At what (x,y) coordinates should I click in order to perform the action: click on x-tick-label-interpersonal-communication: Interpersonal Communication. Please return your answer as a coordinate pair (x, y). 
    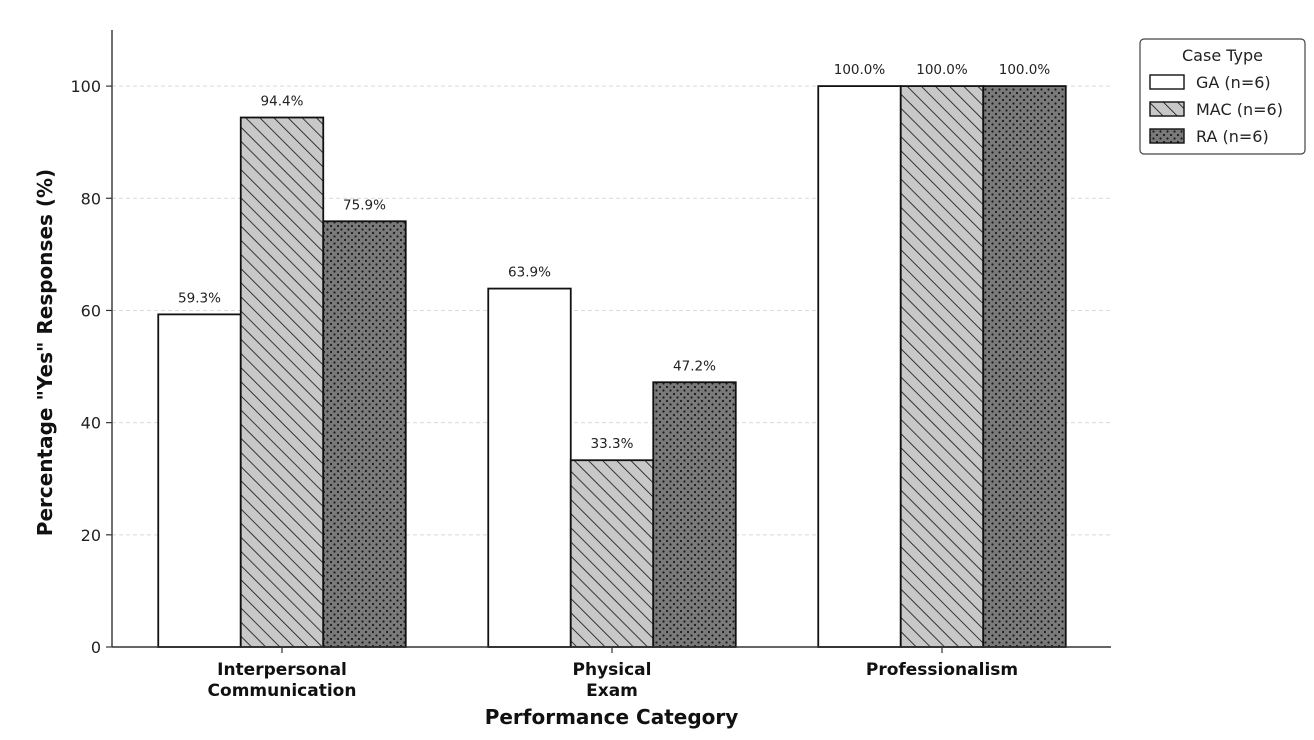
    Looking at the image, I should click on (282, 680).